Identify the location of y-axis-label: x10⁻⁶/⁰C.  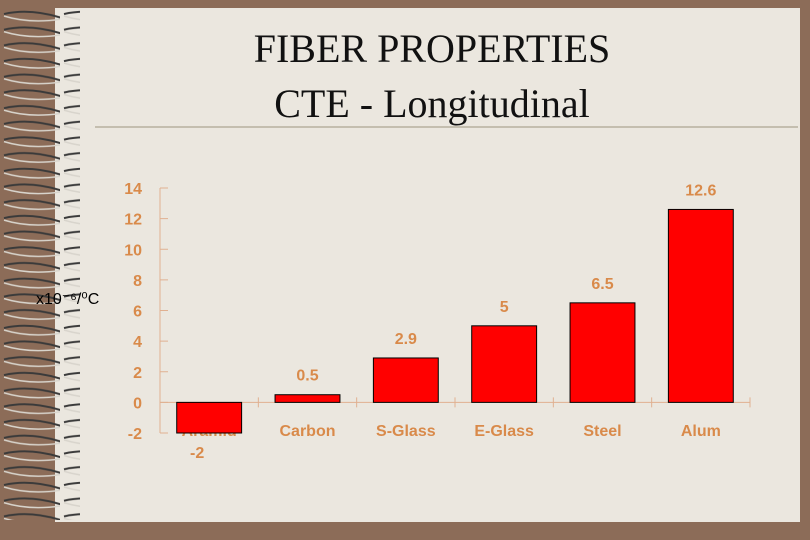
(67, 299).